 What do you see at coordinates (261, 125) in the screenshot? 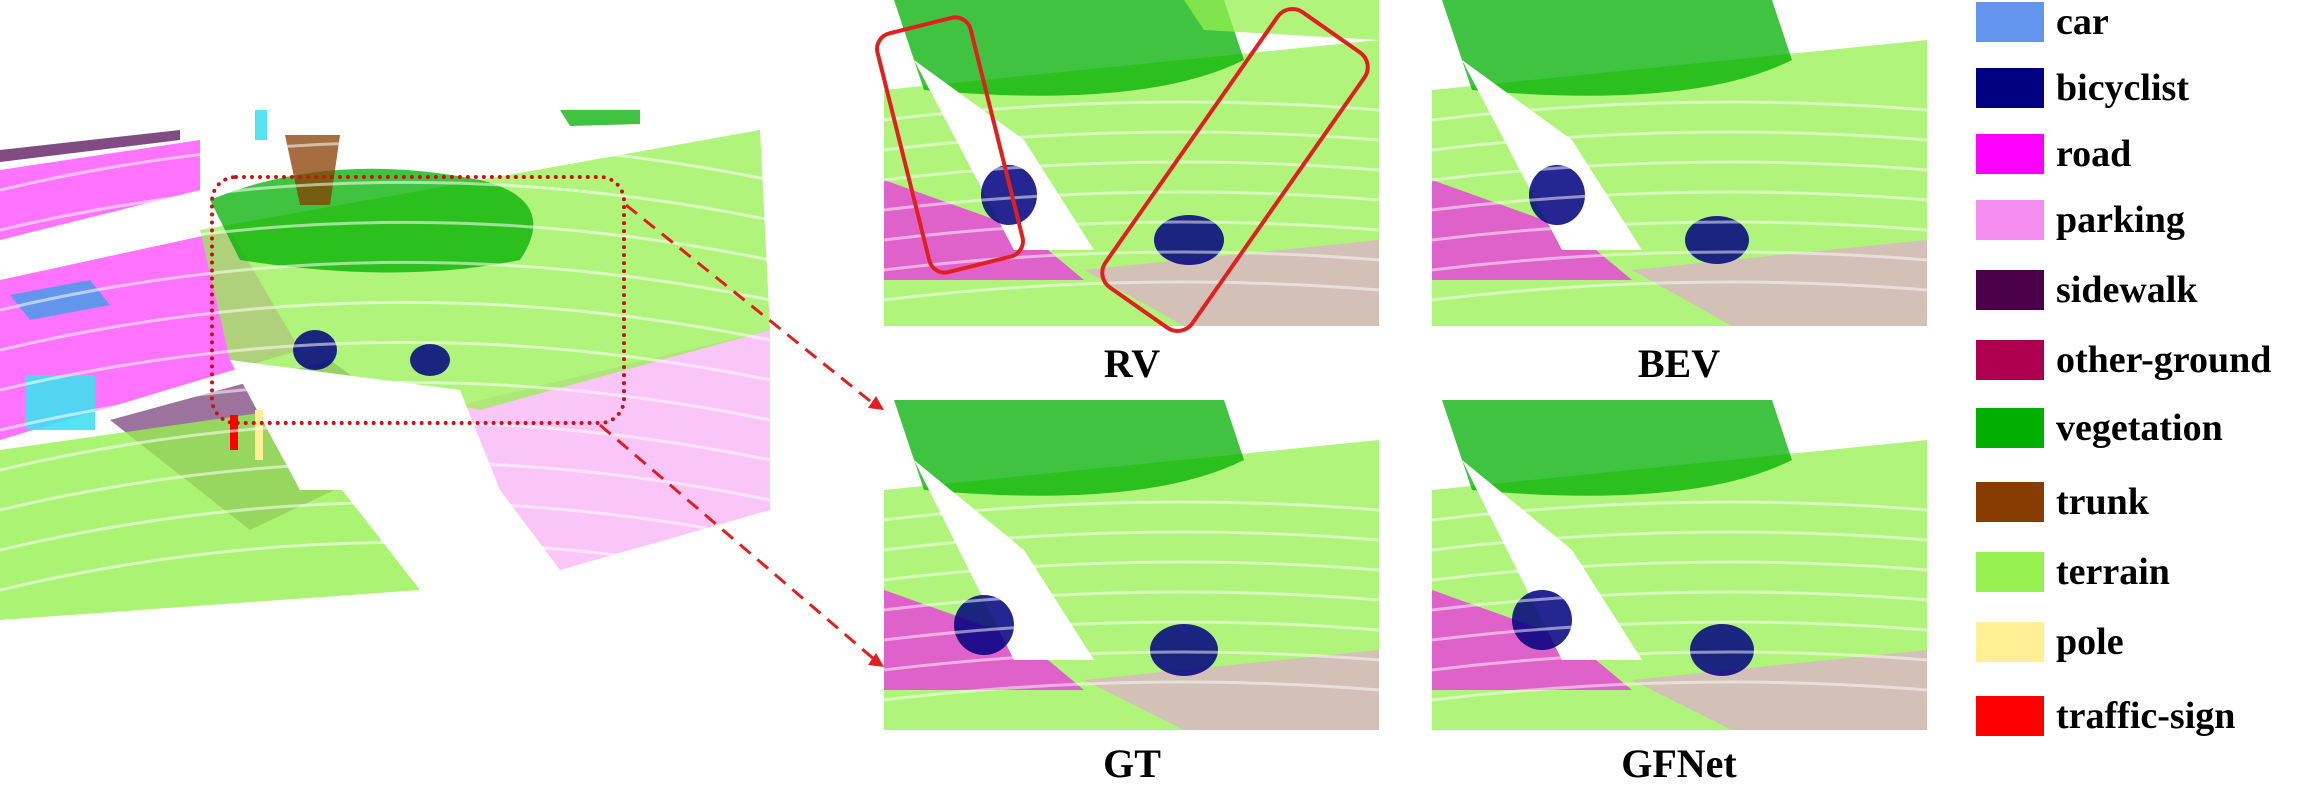
I see `cyan-object` at bounding box center [261, 125].